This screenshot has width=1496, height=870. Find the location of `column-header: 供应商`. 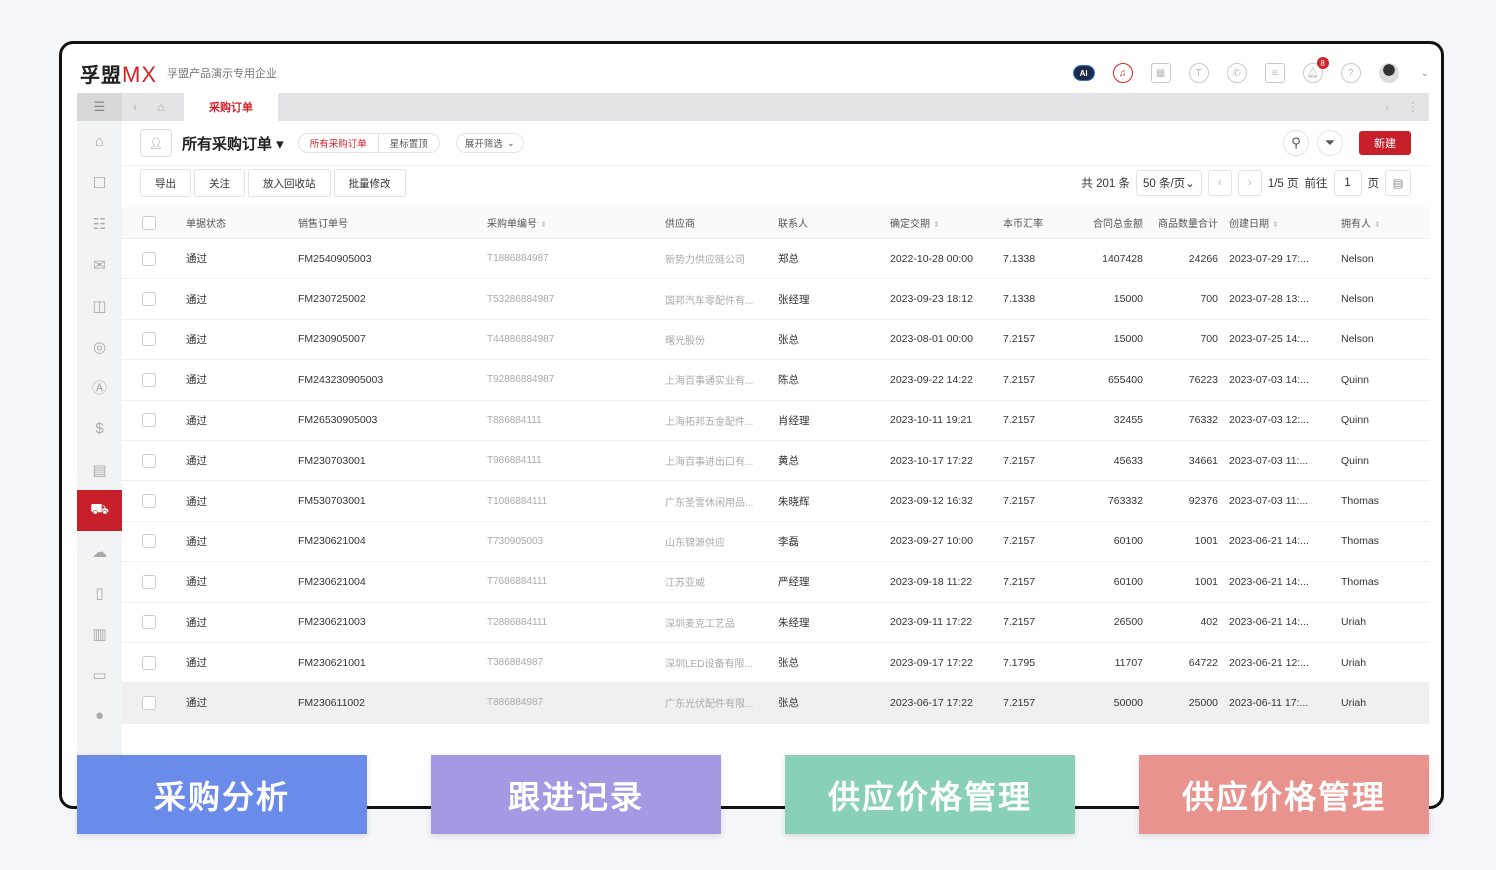

column-header: 供应商 is located at coordinates (680, 222).